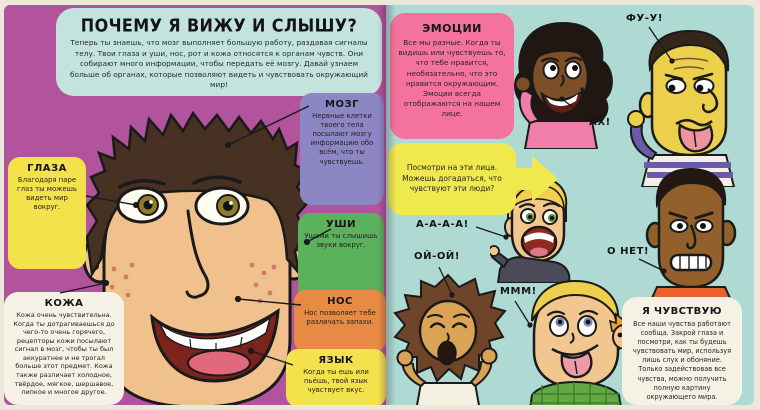  I want to click on label-nose-text: Нос позволяет тебе различать запахи., so click(340, 318).